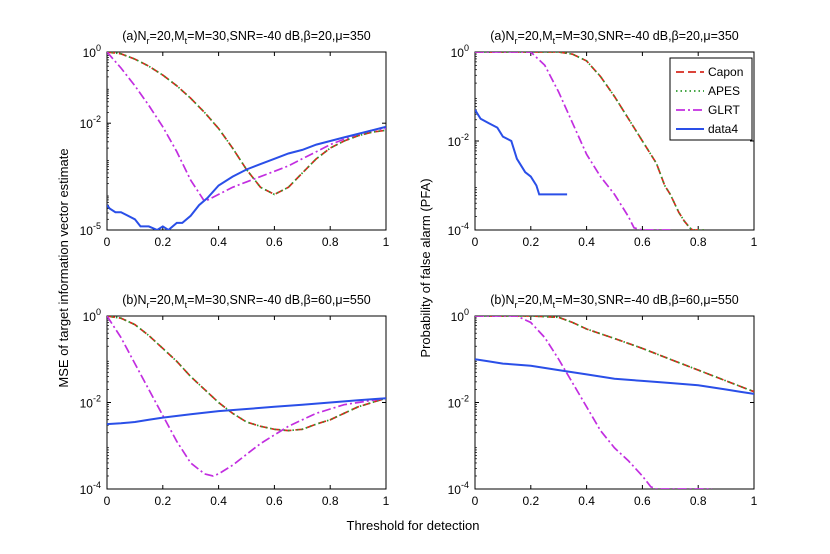 Image resolution: width=830 pixels, height=554 pixels. What do you see at coordinates (724, 110) in the screenshot?
I see `legend-label-glrt: GLRT` at bounding box center [724, 110].